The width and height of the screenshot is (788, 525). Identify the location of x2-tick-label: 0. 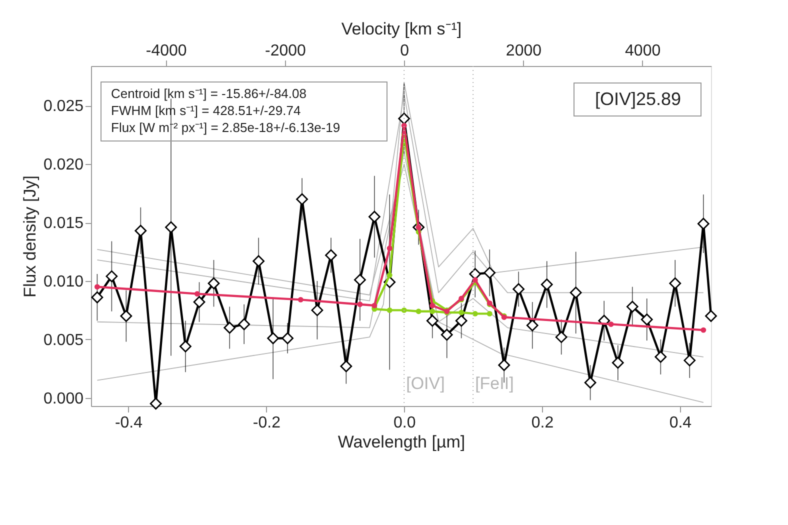
(405, 51).